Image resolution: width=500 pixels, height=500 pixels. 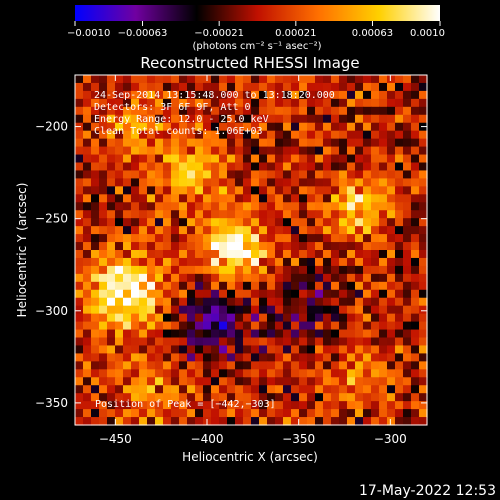 What do you see at coordinates (219, 33) in the screenshot?
I see `colorbar-tick-label: −0.00021` at bounding box center [219, 33].